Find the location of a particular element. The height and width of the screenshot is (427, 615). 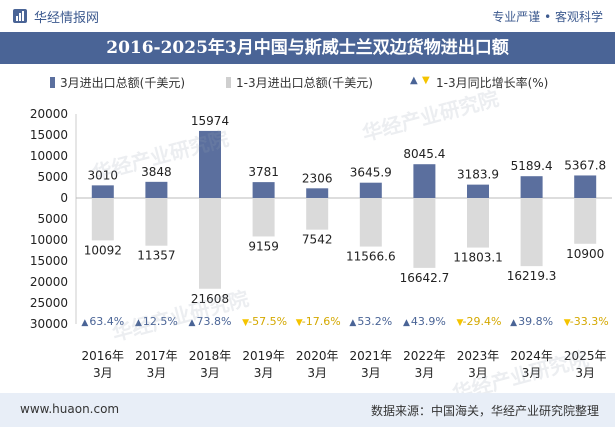

x-tick-label: 2023年 is located at coordinates (478, 356).